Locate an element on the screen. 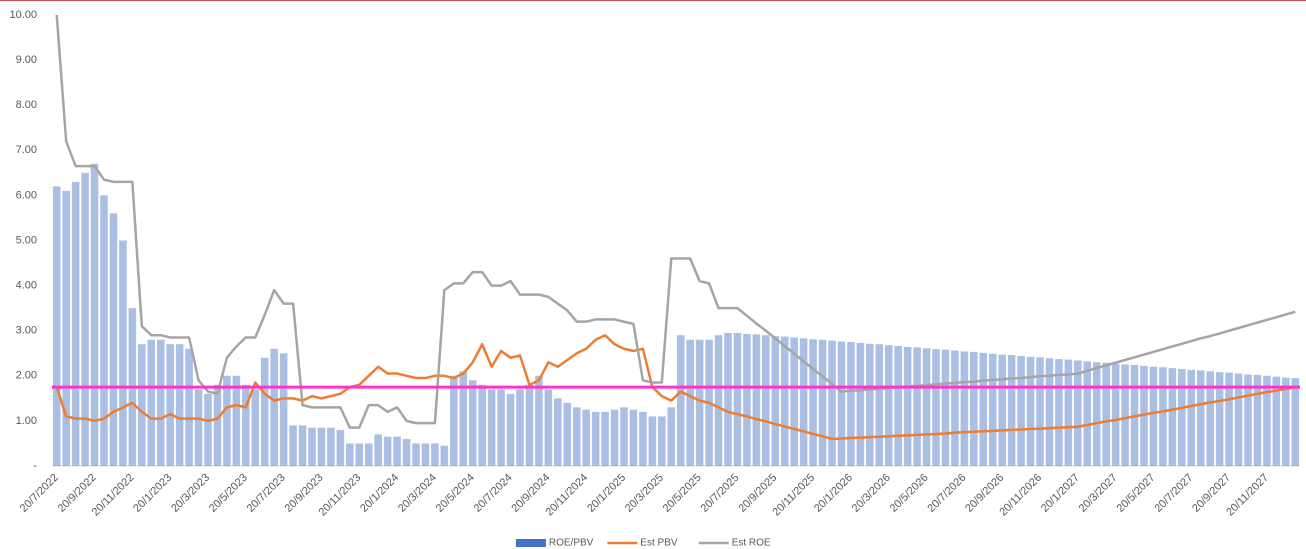  x-tick-label: 20/7/2023 is located at coordinates (266, 493).